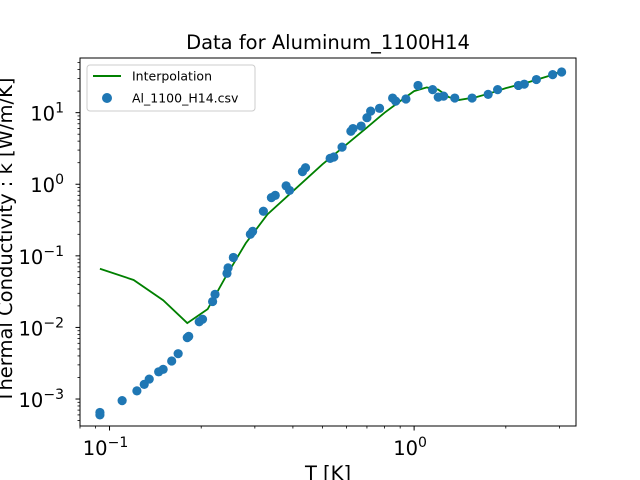 The width and height of the screenshot is (640, 480). Describe the element at coordinates (327, 471) in the screenshot. I see `x-axis-label: T [K]` at that location.